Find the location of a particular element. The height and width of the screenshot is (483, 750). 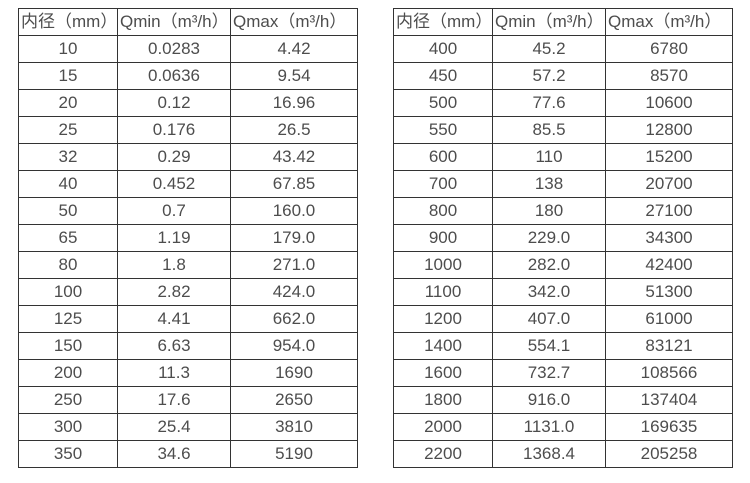

table-cell: 27100 is located at coordinates (669, 211).